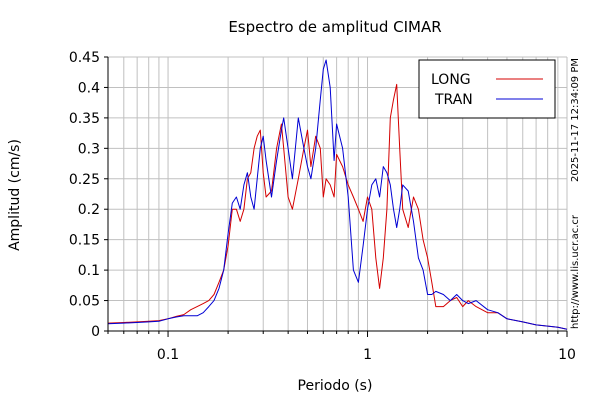 Image resolution: width=600 pixels, height=405 pixels. Describe the element at coordinates (575, 120) in the screenshot. I see `timestamp-text: 2025-11-17 12:34:09 PM` at that location.